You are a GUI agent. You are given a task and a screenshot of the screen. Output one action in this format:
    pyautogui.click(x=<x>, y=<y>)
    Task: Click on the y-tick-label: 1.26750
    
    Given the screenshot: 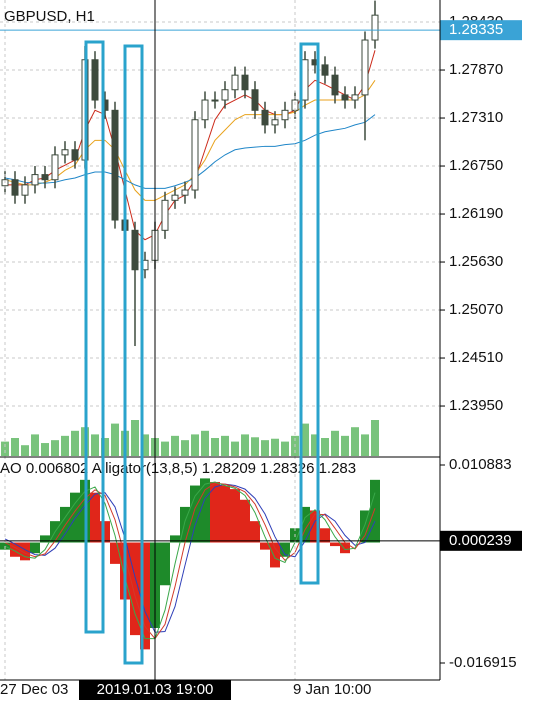 What is the action you would take?
    pyautogui.click(x=476, y=165)
    